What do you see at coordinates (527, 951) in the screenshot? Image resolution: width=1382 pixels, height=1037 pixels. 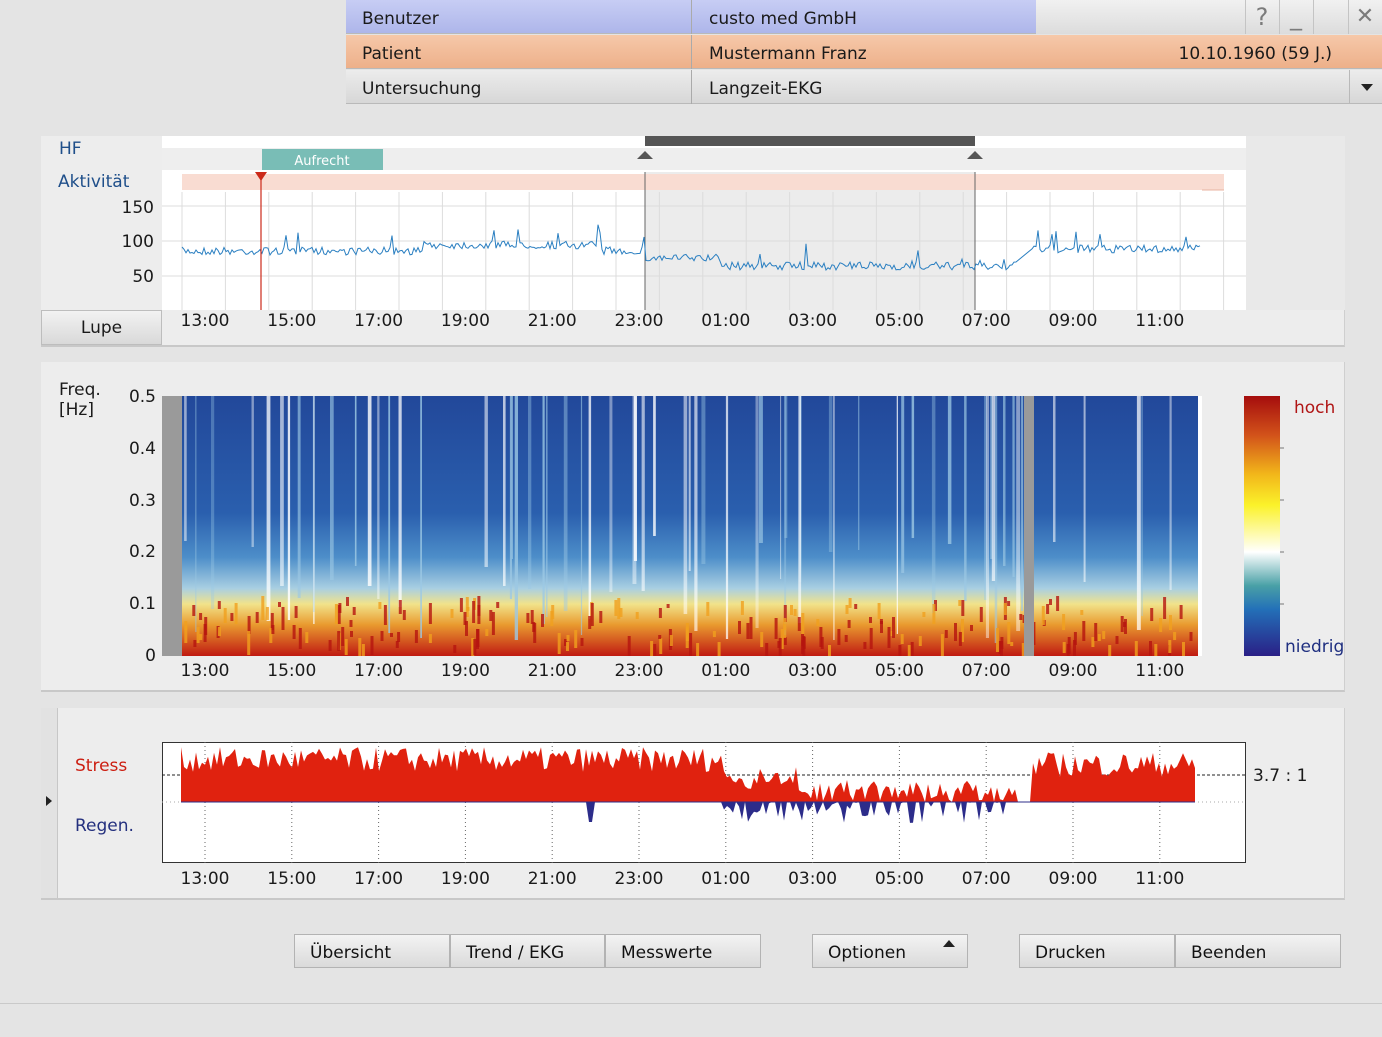 I see `trend-ekg-button: Trend / EKG` at bounding box center [527, 951].